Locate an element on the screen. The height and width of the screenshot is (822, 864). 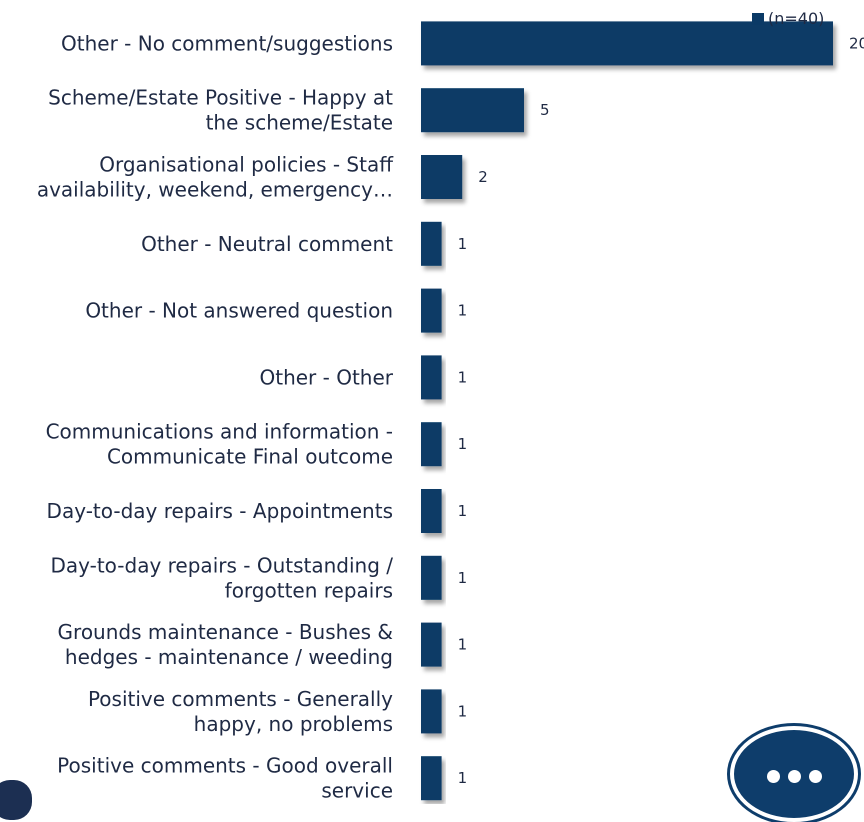
data-label-4: 1 is located at coordinates (463, 244).